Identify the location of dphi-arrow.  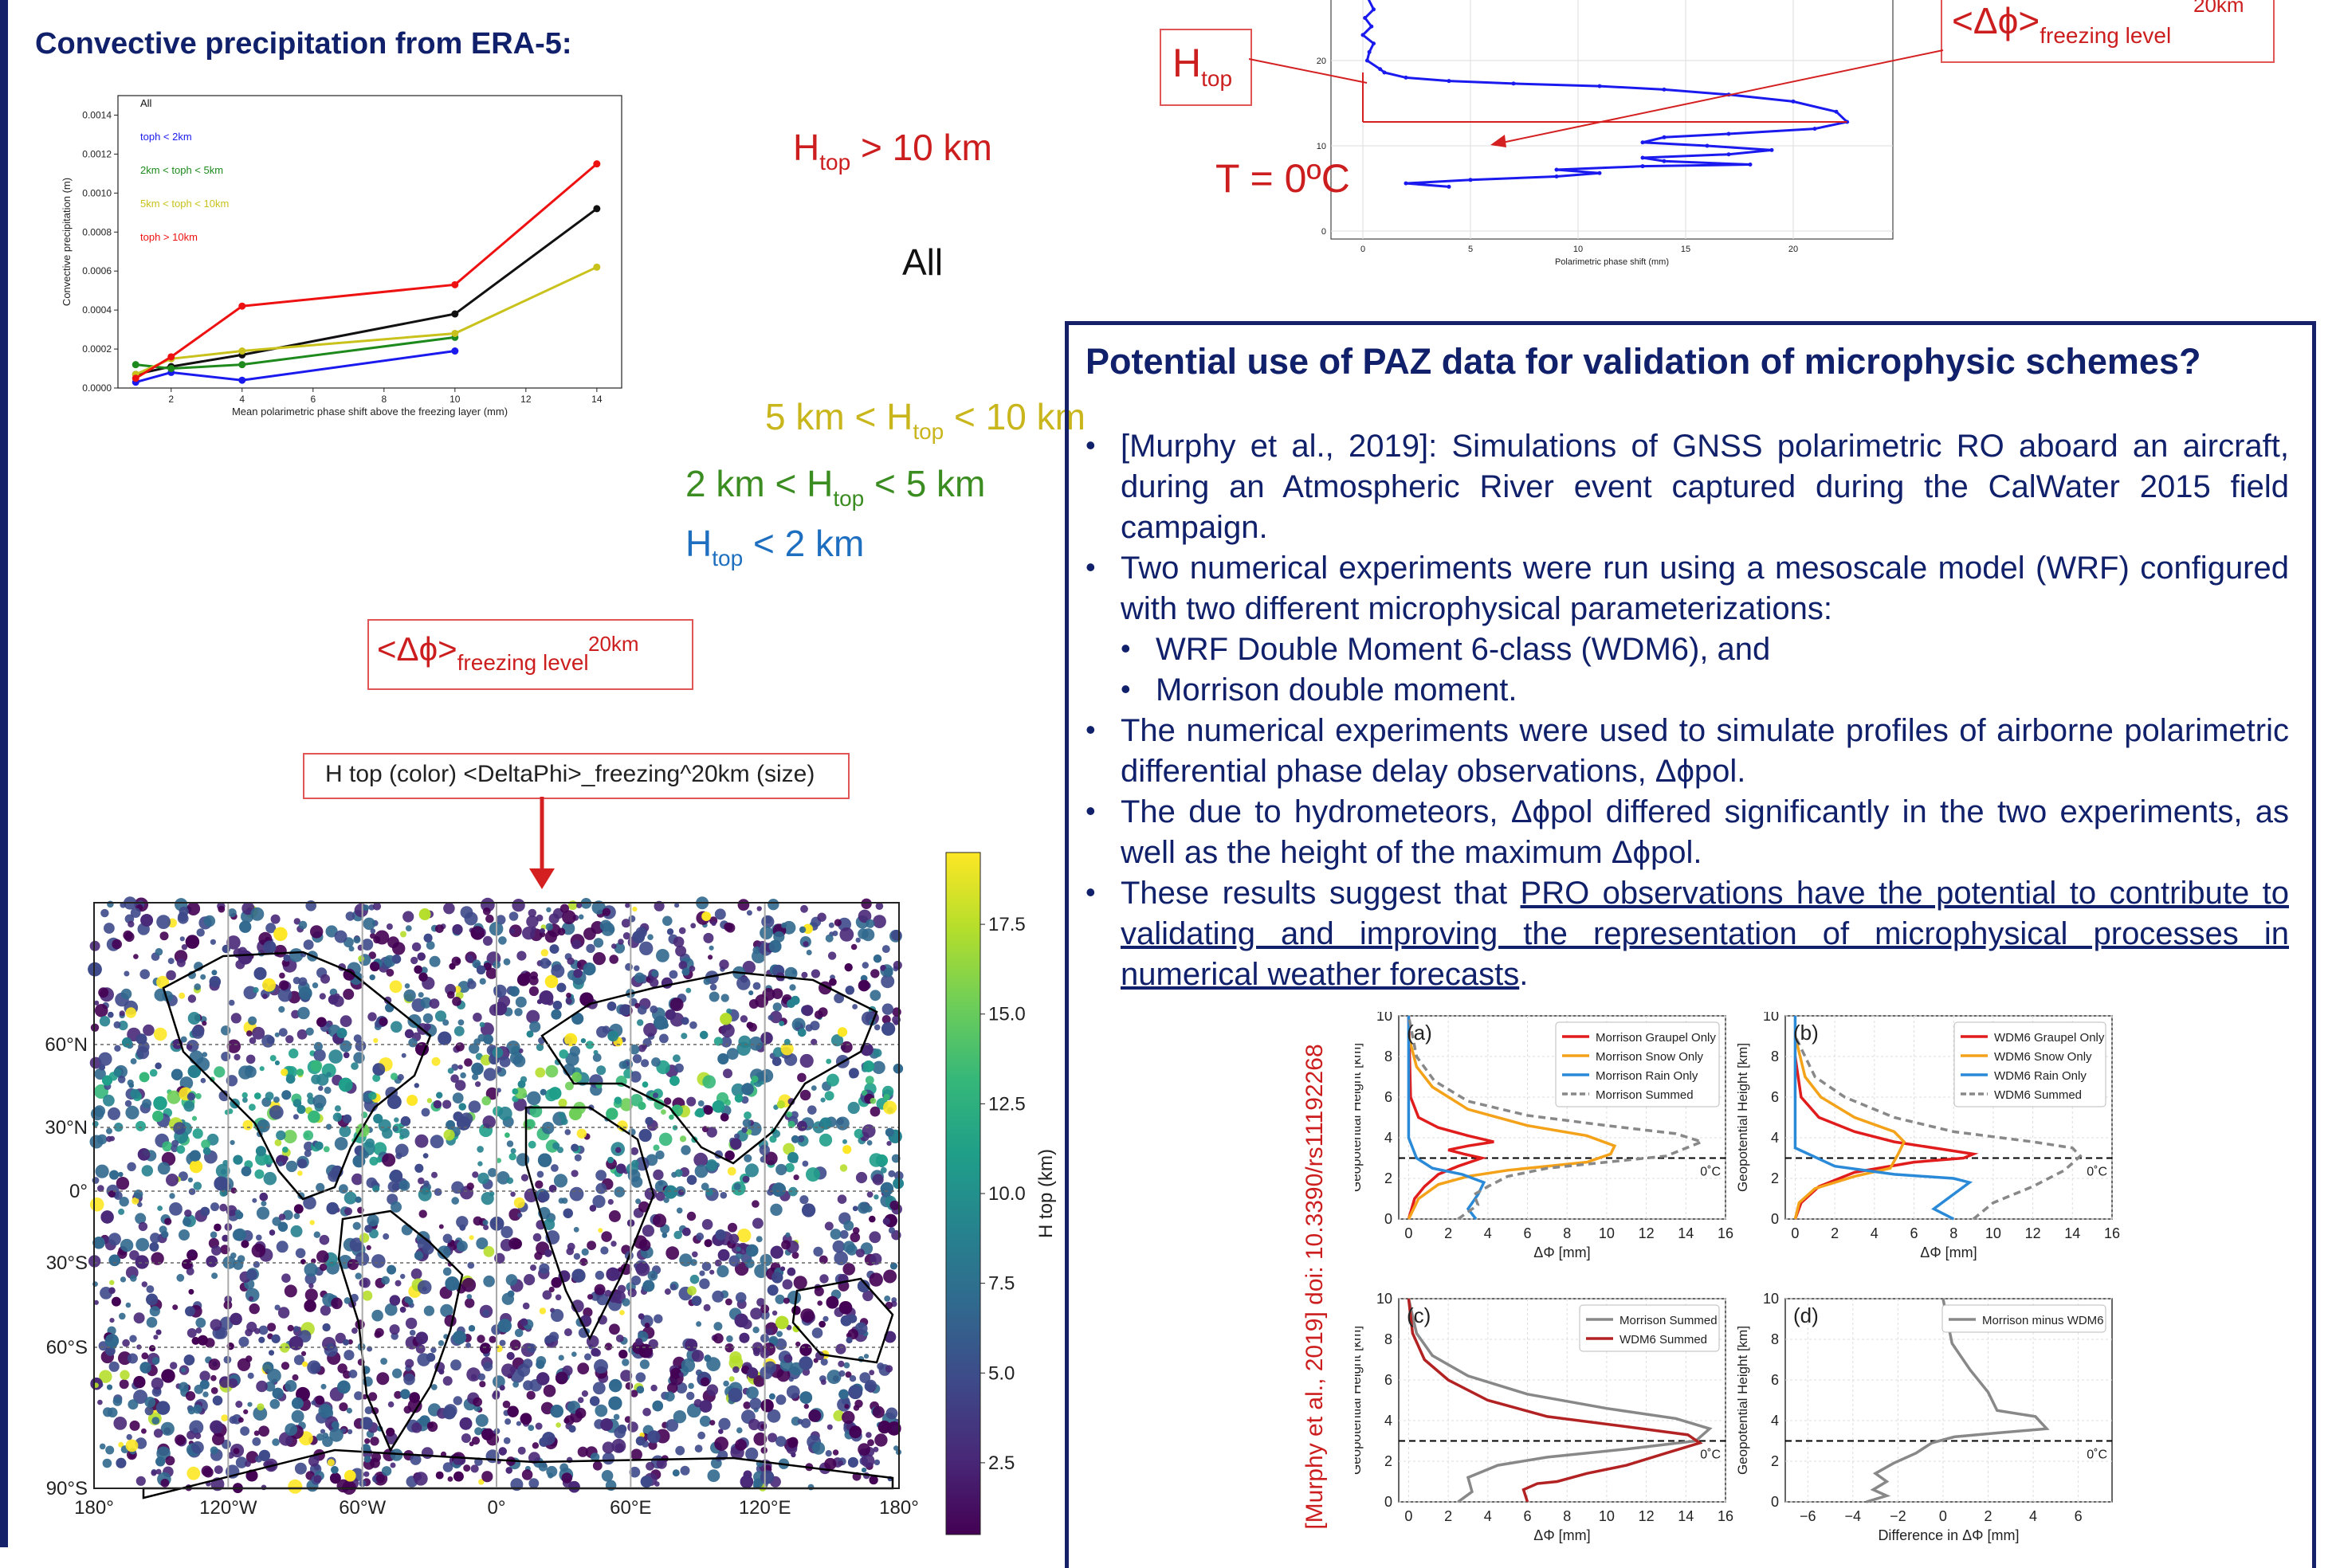
(1717, 98).